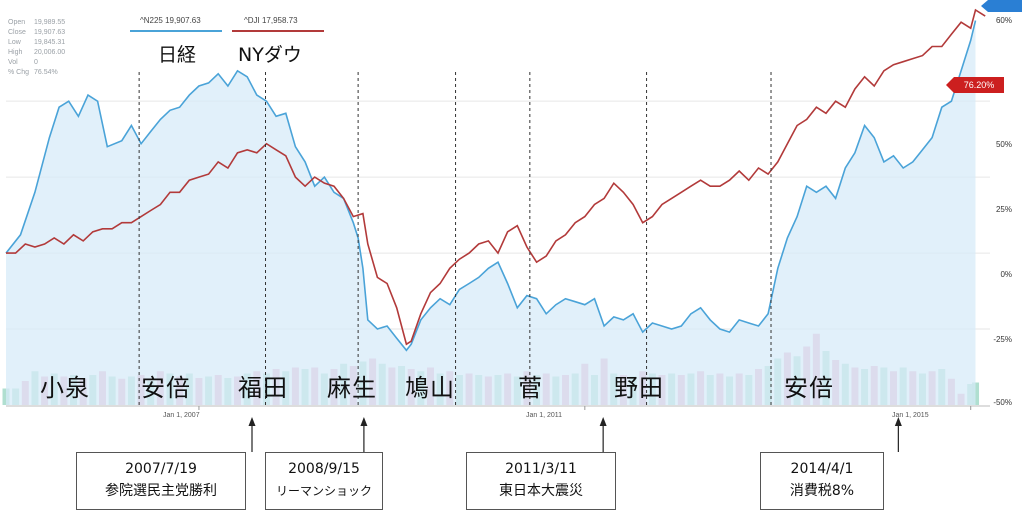 The height and width of the screenshot is (522, 1024). What do you see at coordinates (50, 32) in the screenshot?
I see `stat-value: 19,907.63` at bounding box center [50, 32].